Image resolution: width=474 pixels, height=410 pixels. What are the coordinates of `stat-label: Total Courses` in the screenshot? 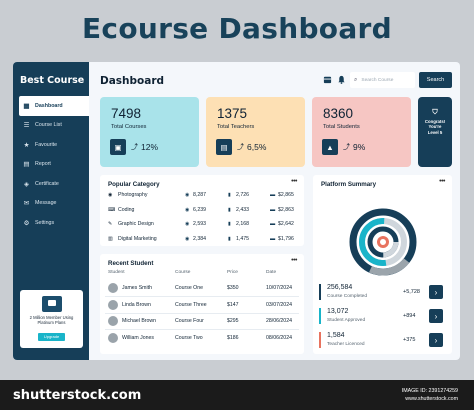 It's located at (129, 127).